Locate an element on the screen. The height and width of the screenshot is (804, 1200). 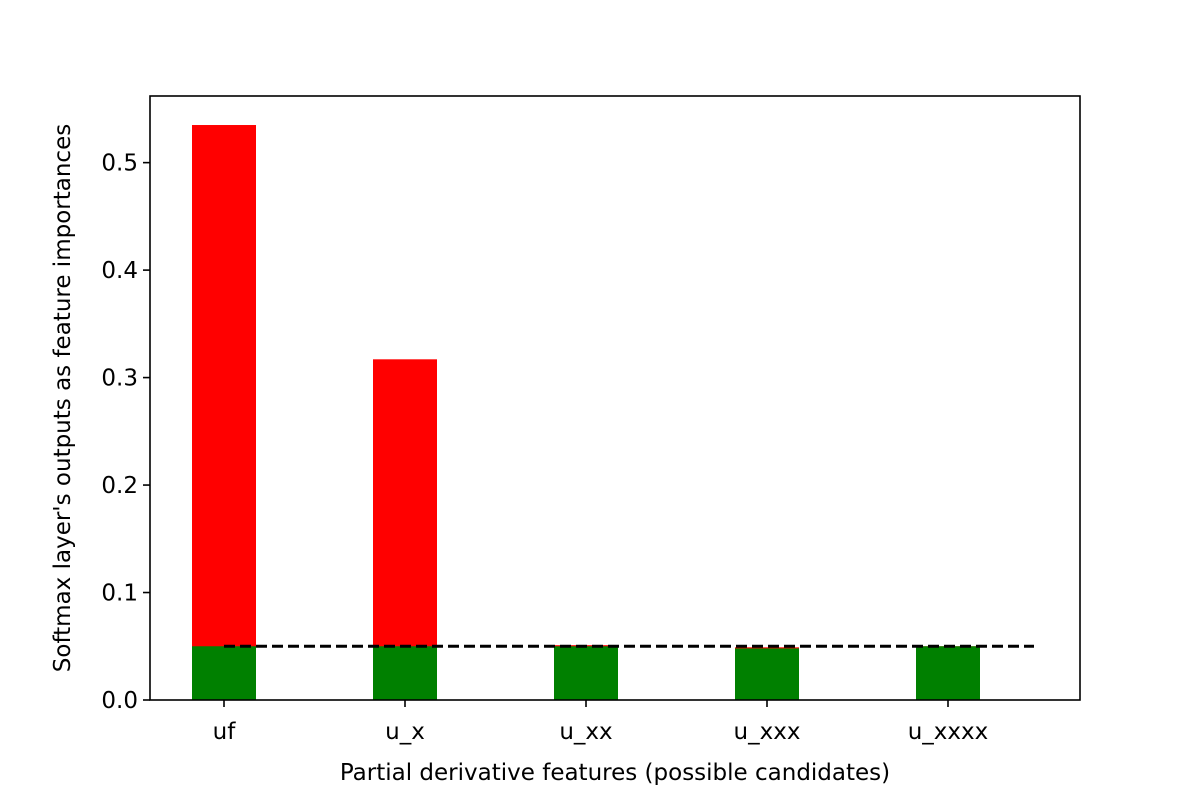
y-tick-label: 0.0 is located at coordinates (119, 701).